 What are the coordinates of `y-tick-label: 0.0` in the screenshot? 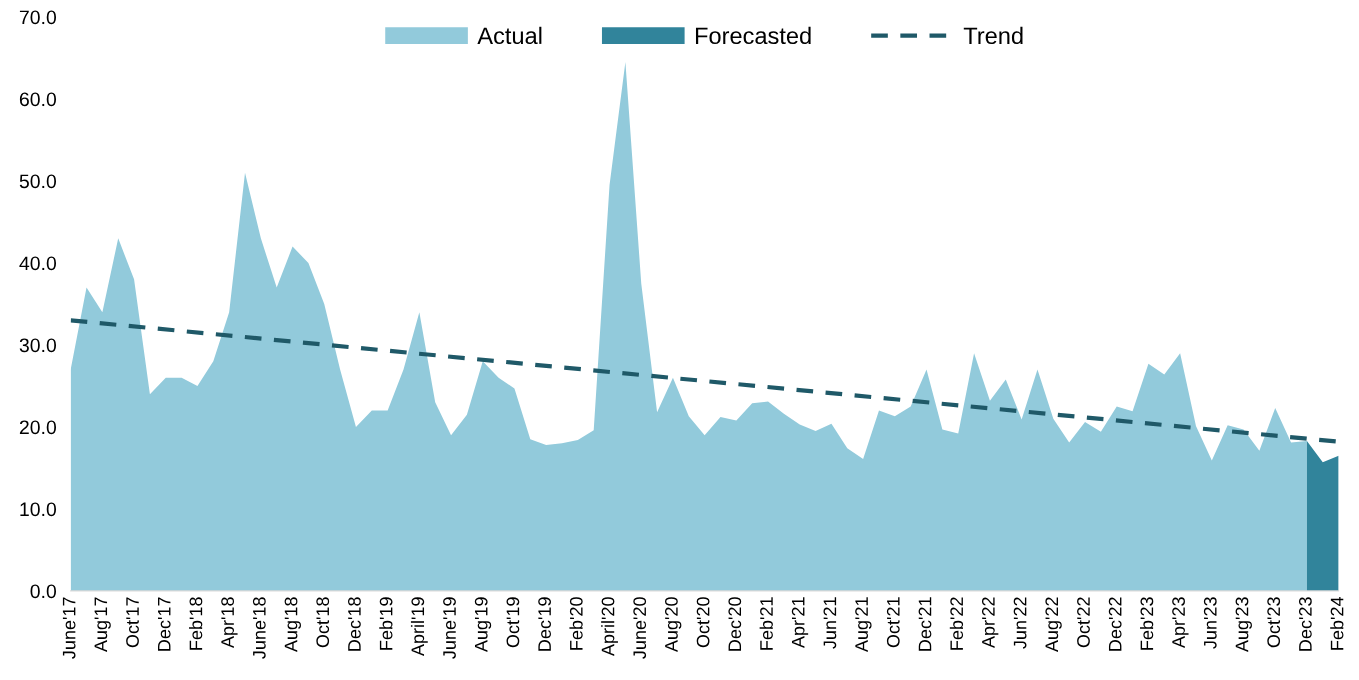 It's located at (43, 591).